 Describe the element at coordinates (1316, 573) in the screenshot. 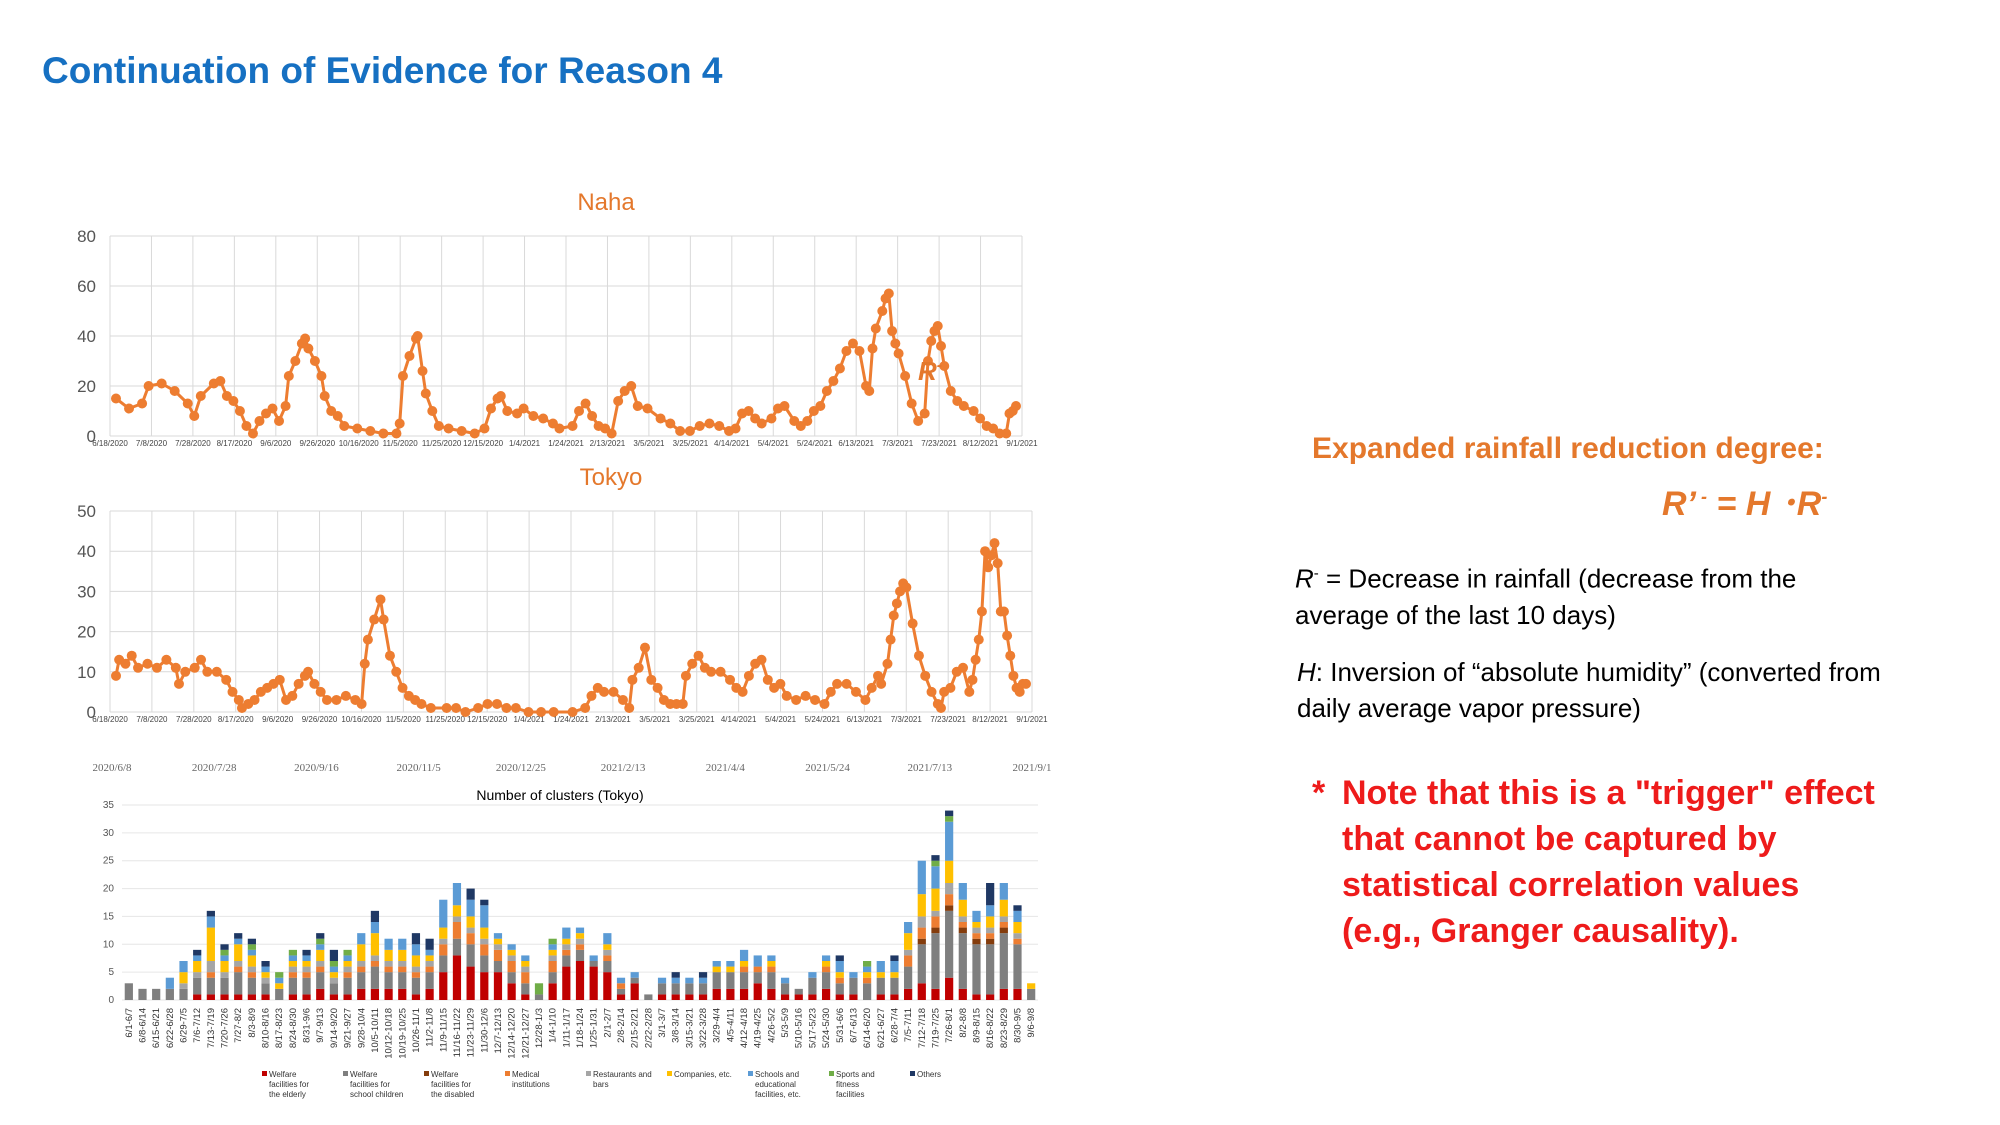

I see `definition-r-sup: -` at that location.